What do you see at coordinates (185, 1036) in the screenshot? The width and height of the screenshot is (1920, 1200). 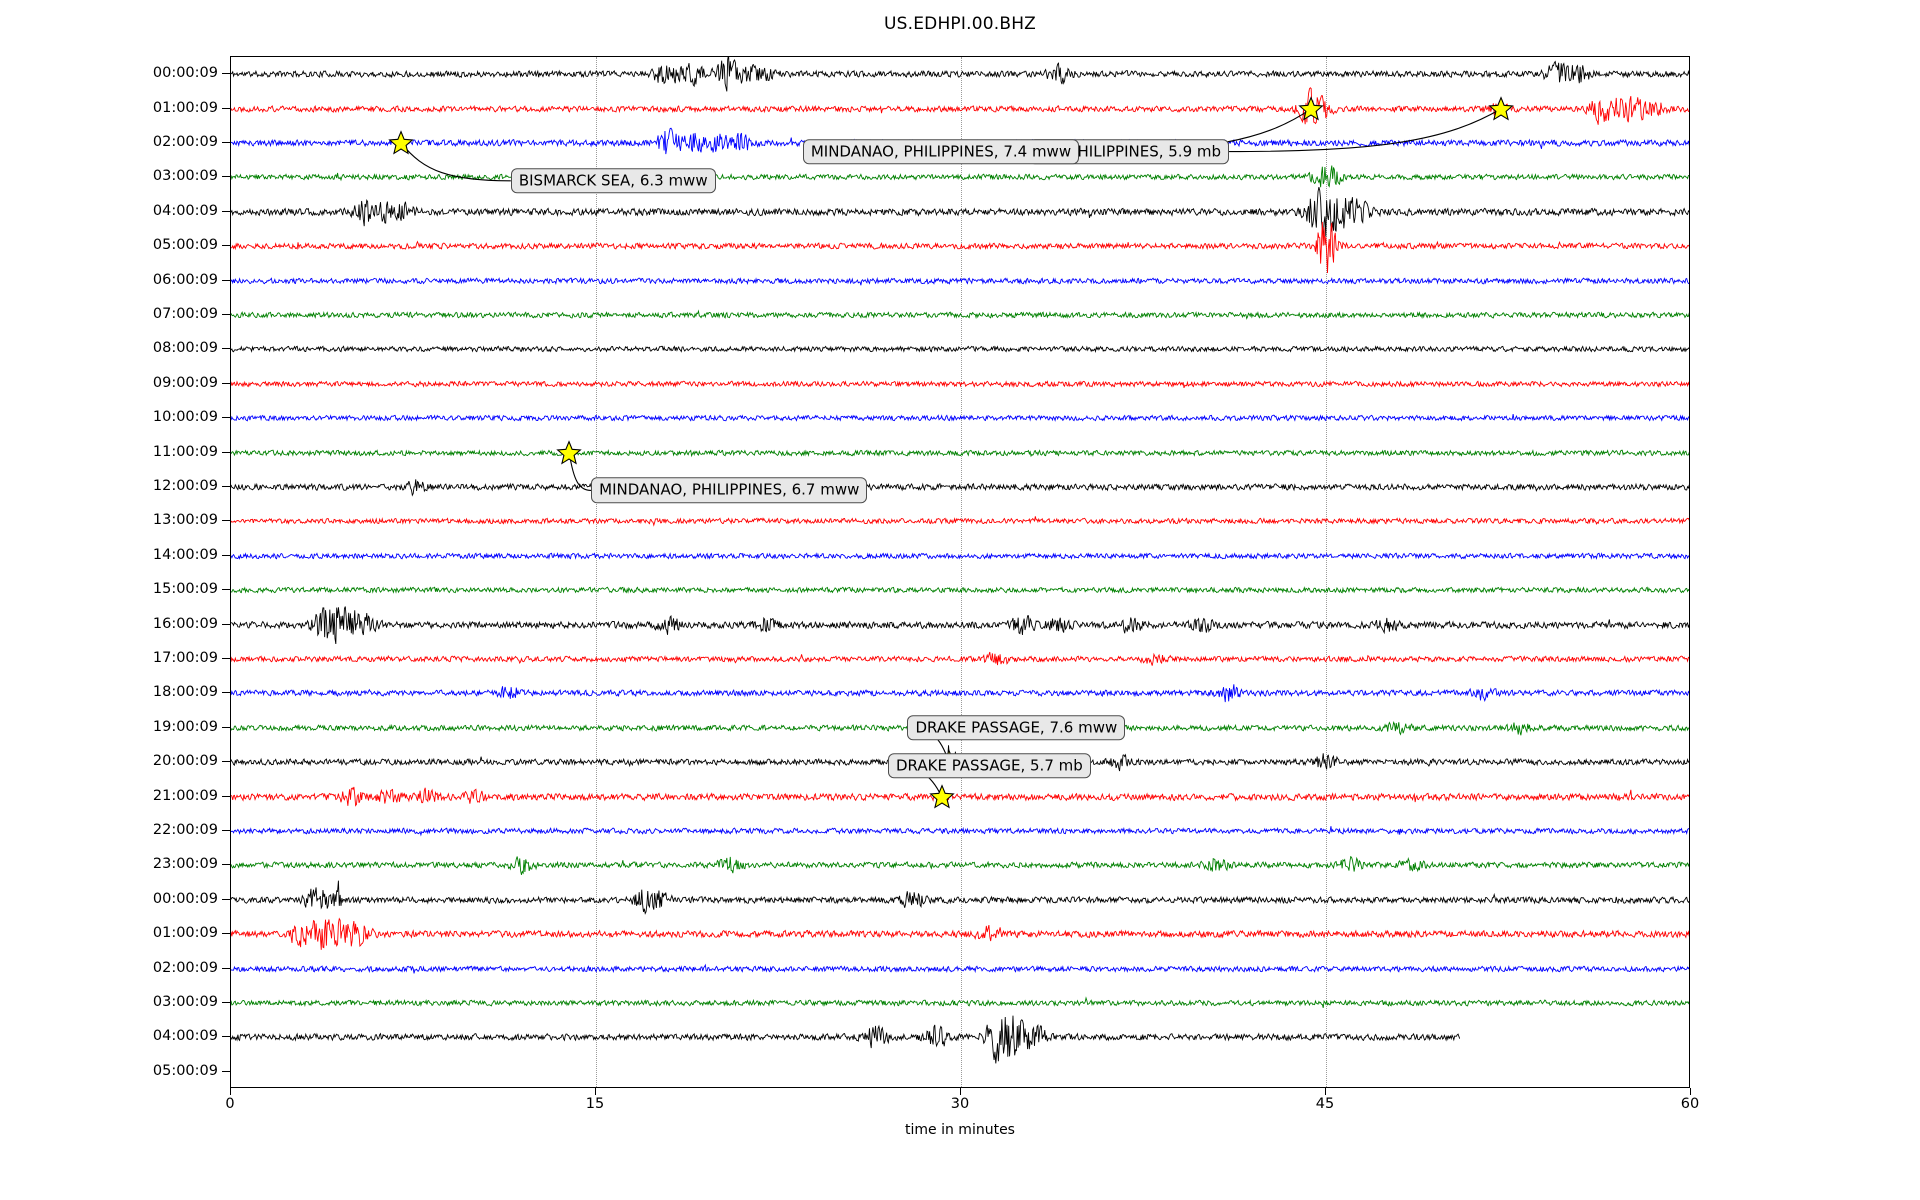 I see `y-tick-label-28: 04:00:09` at bounding box center [185, 1036].